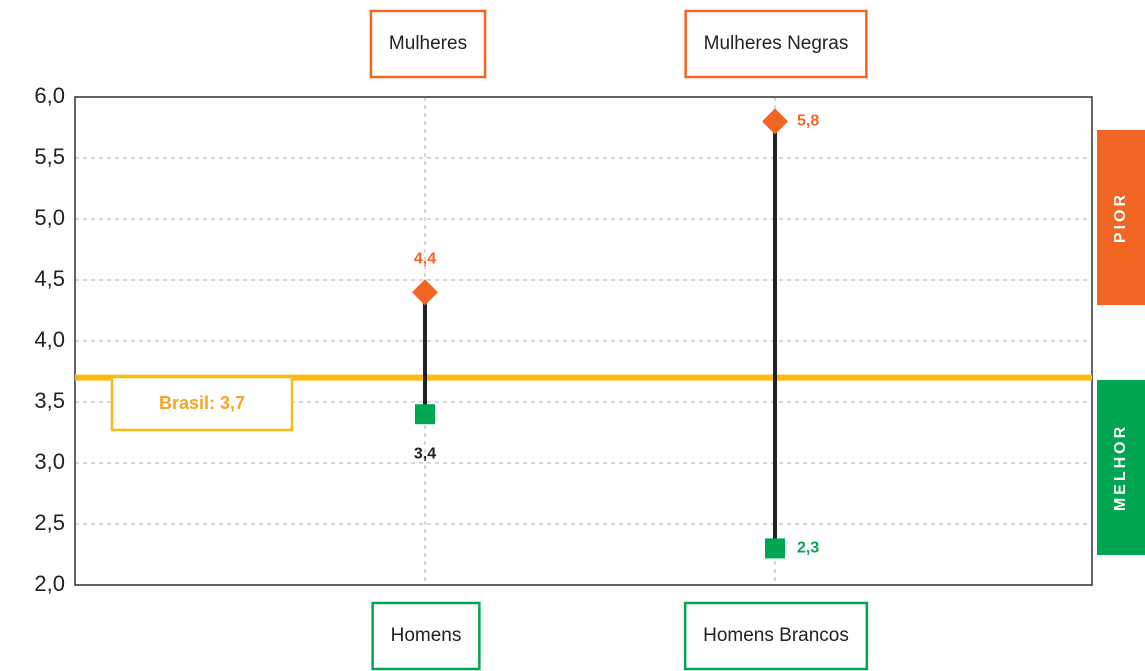  I want to click on category-label: Mulheres, so click(428, 43).